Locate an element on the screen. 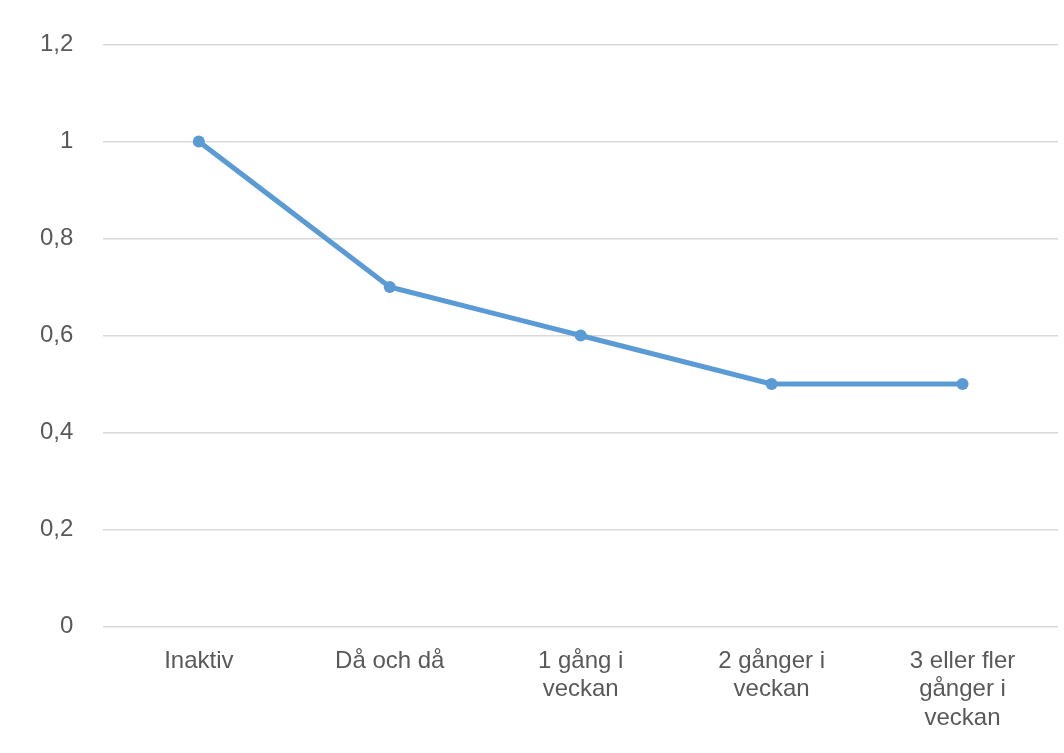  y-tick-label: 0,4 is located at coordinates (56, 431).